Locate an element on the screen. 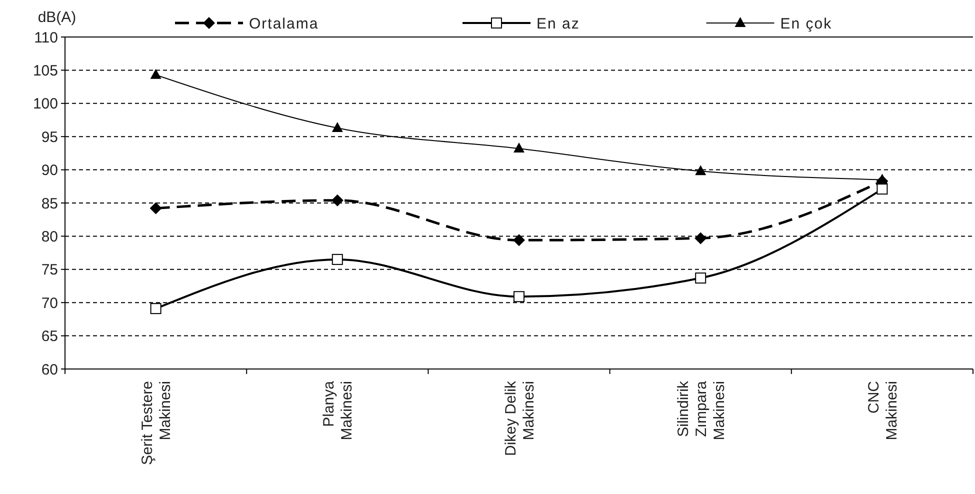  y-tick-label: 90 is located at coordinates (49, 171).